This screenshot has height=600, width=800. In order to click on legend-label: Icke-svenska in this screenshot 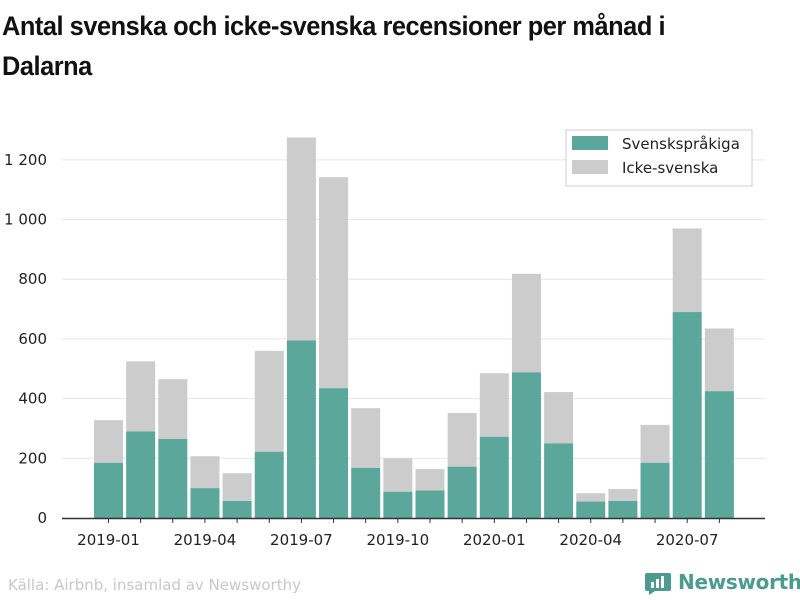, I will do `click(670, 168)`.